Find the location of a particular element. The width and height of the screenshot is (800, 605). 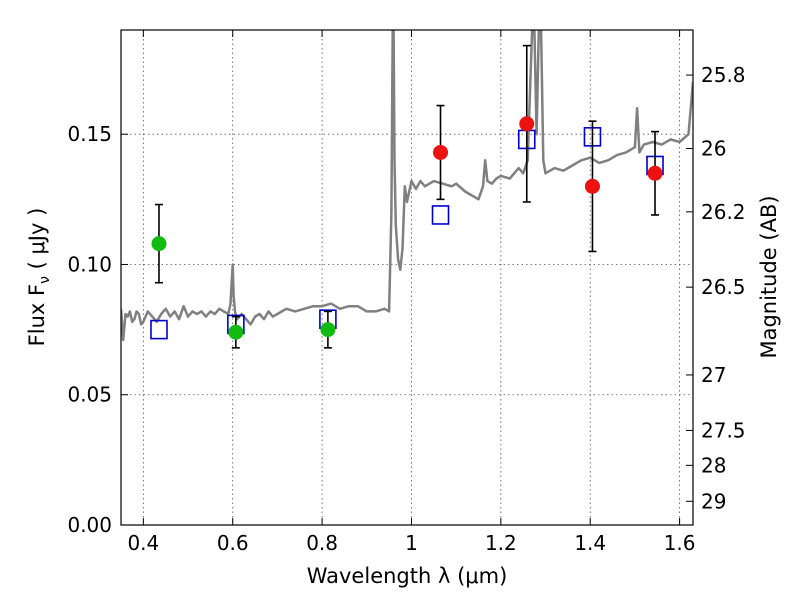

y2-axis-label: Magnitude (AB) is located at coordinates (769, 276).